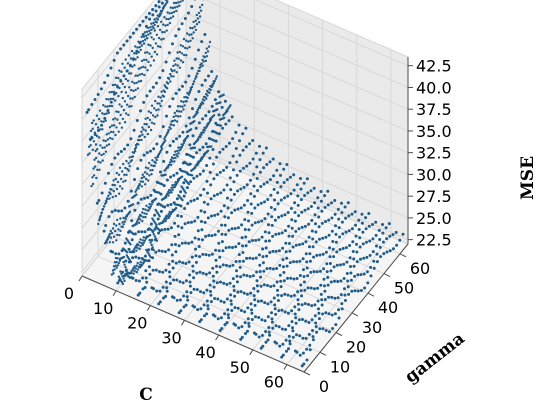 The image size is (550, 419). I want to click on y-tick-mark, so click(307, 373).